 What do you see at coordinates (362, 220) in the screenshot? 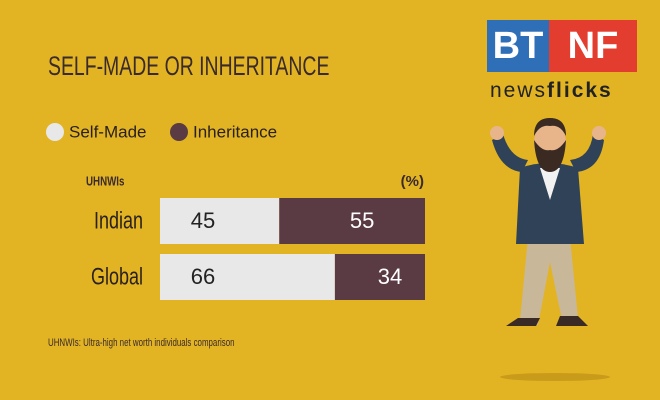
I see `data-label: 55` at bounding box center [362, 220].